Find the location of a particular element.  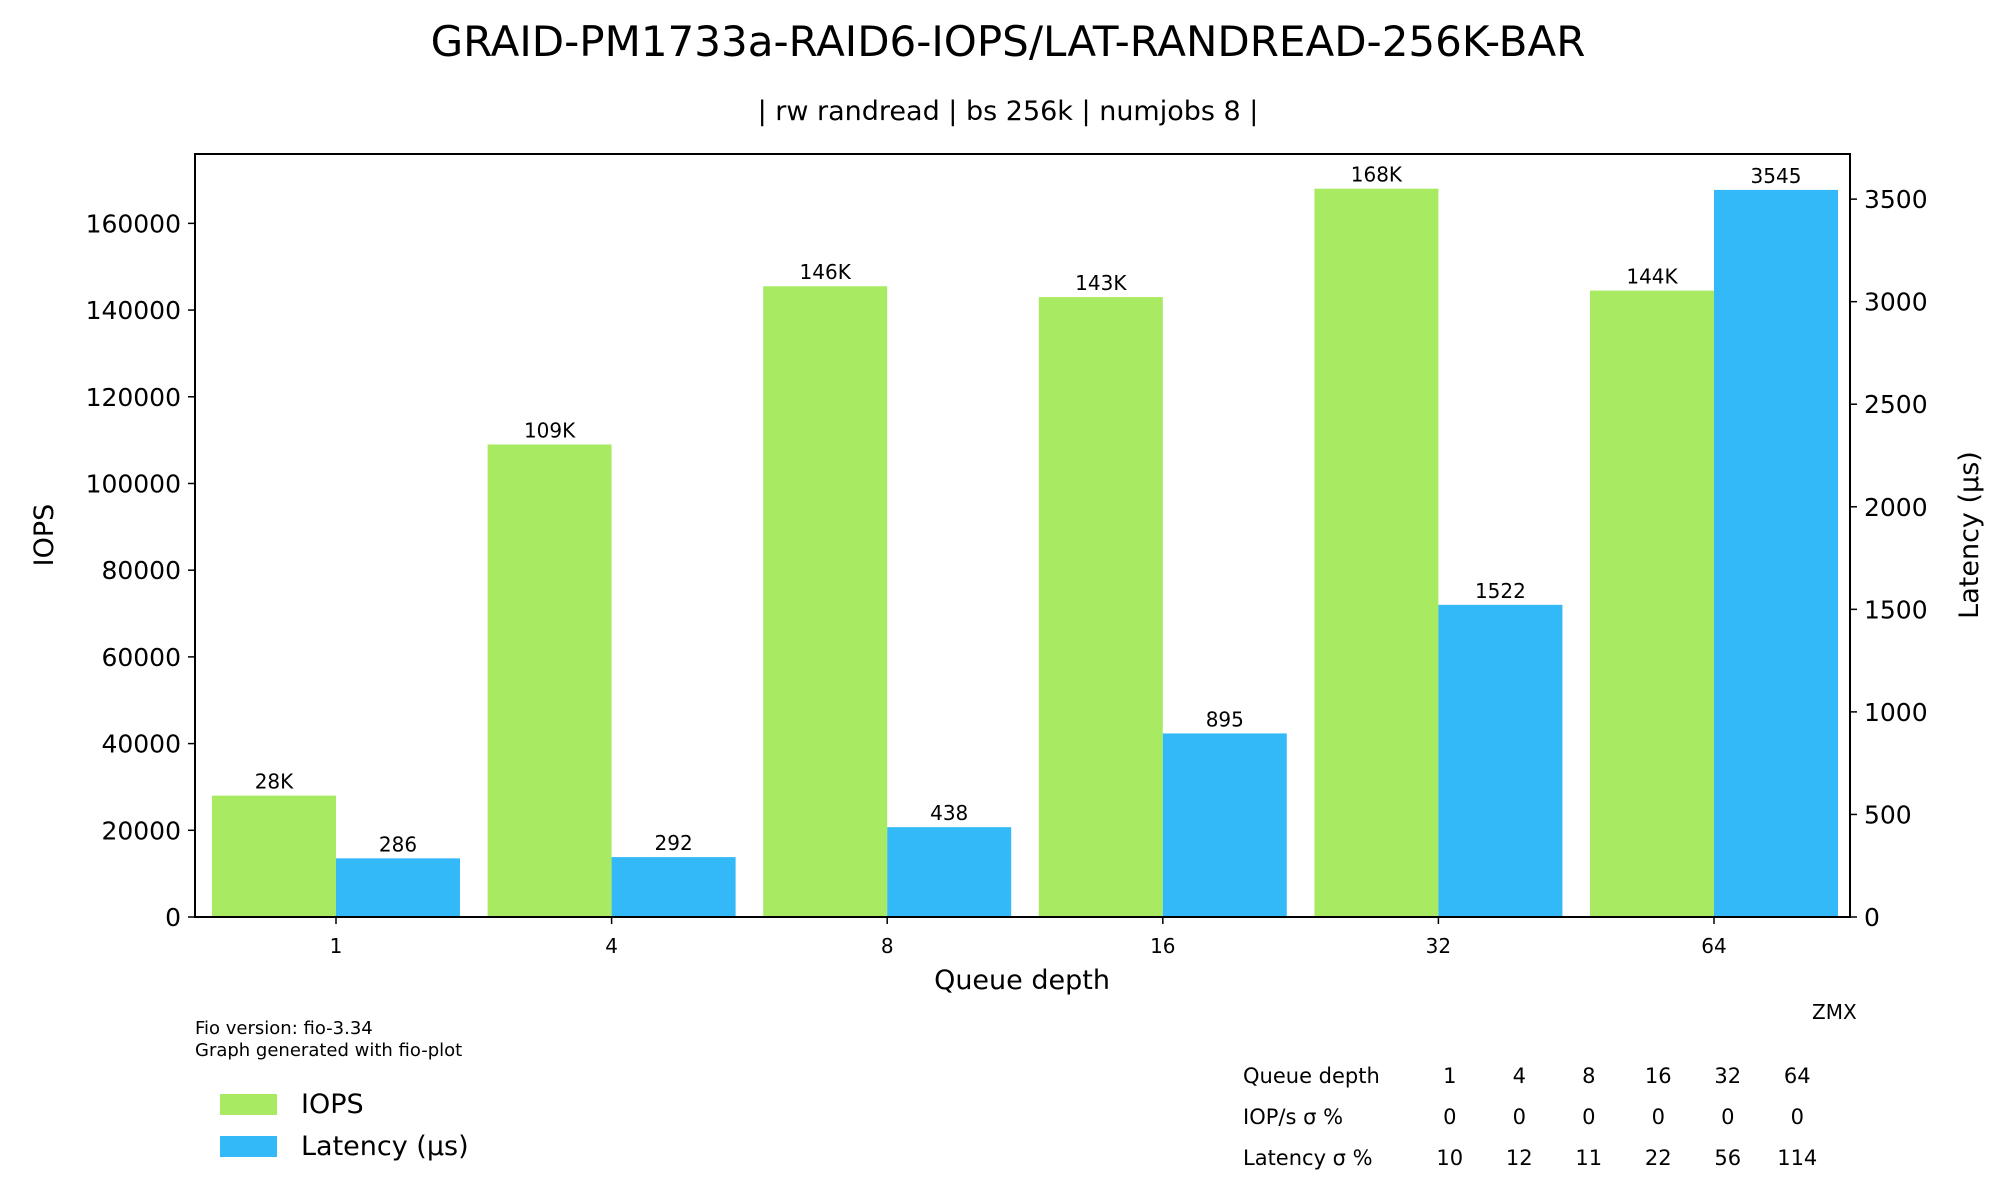

x-tick-label: 8 is located at coordinates (887, 946).